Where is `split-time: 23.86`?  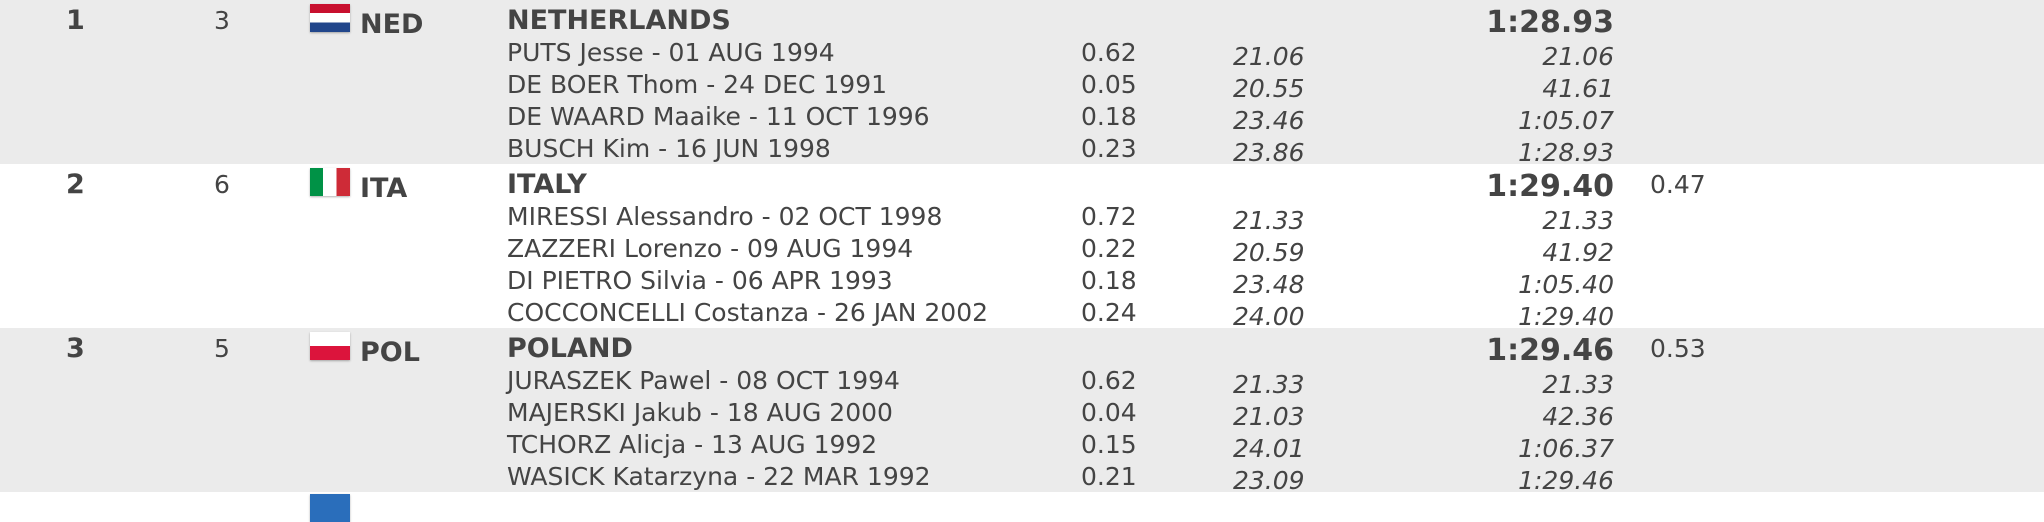
split-time: 23.86 is located at coordinates (1269, 152).